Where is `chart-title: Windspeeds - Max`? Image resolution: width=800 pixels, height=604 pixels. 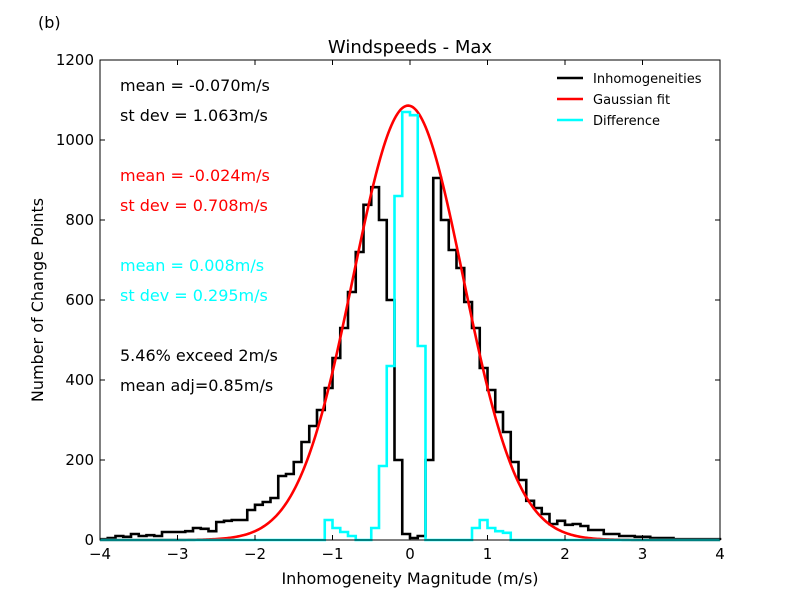 chart-title: Windspeeds - Max is located at coordinates (410, 47).